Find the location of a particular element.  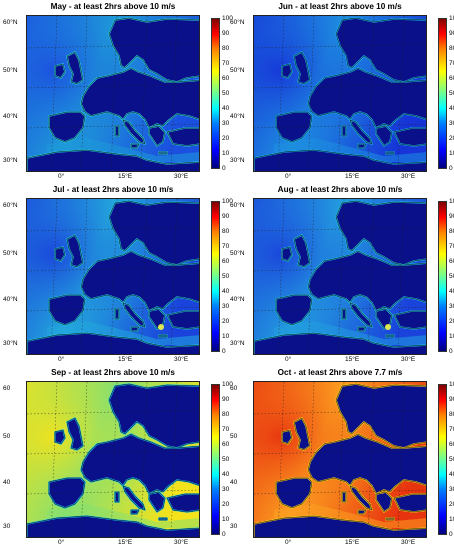

panel-title: Aug - at least 2hrs above 10 m/s is located at coordinates (340, 189).